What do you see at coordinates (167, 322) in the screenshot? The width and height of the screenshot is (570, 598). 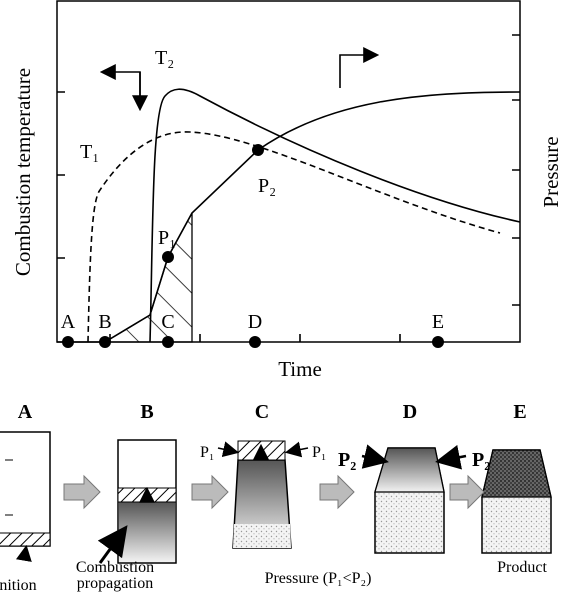 I see `point-label: C` at bounding box center [167, 322].